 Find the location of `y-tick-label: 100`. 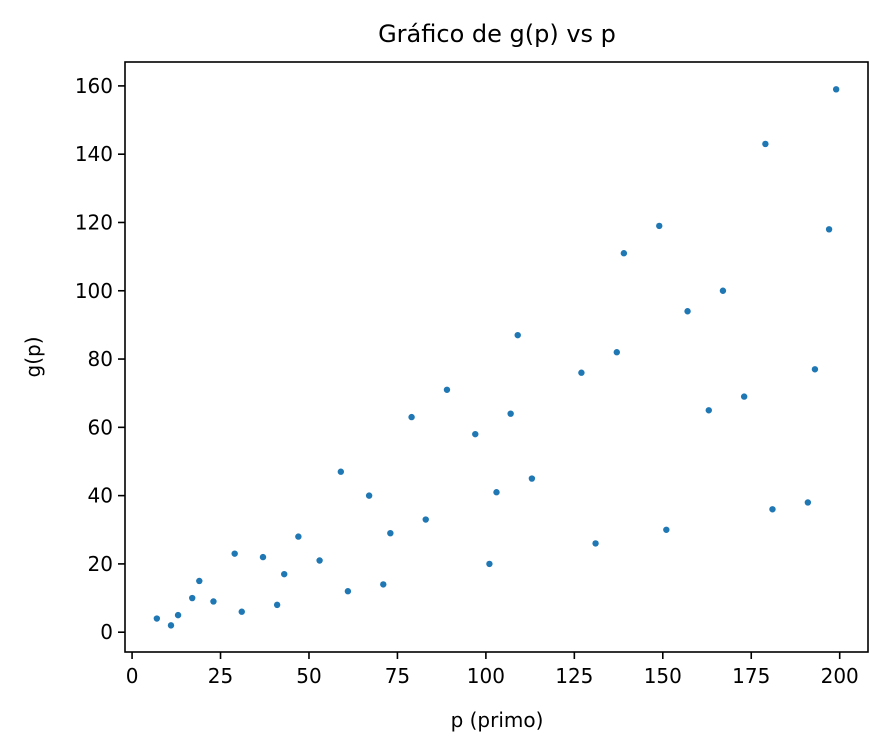

y-tick-label: 100 is located at coordinates (94, 291).